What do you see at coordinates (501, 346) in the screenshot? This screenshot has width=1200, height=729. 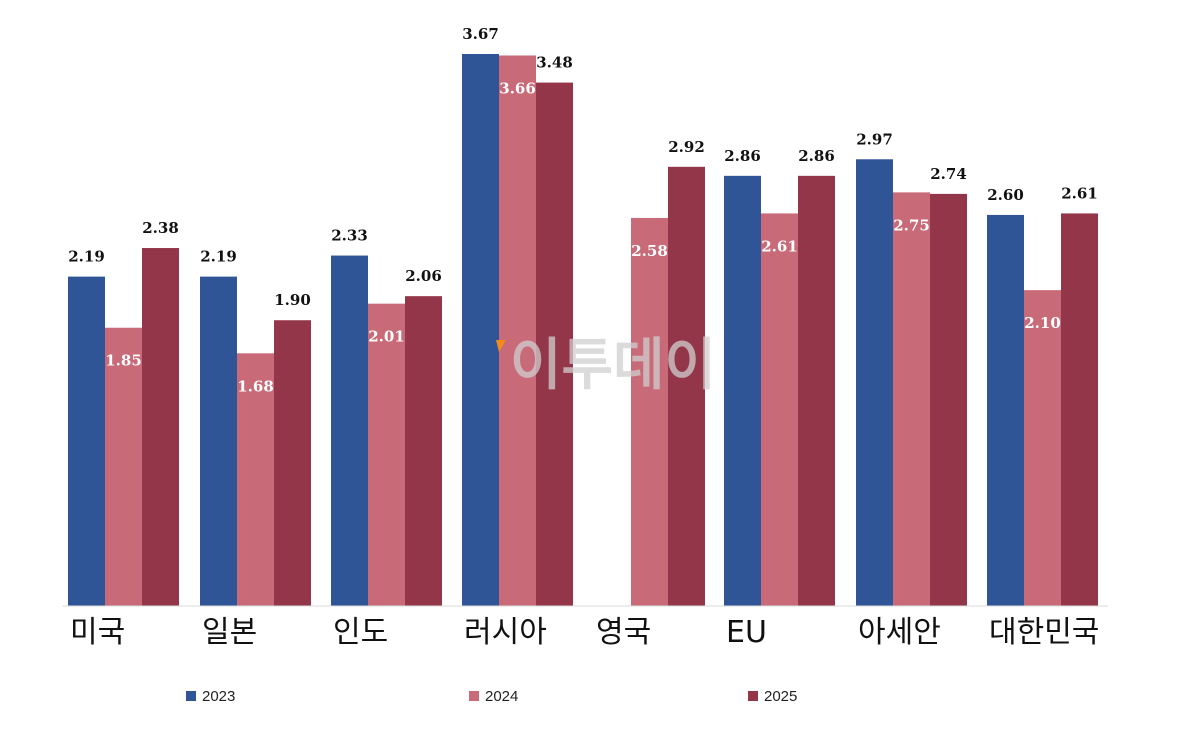 I see `watermark-accent-icon` at bounding box center [501, 346].